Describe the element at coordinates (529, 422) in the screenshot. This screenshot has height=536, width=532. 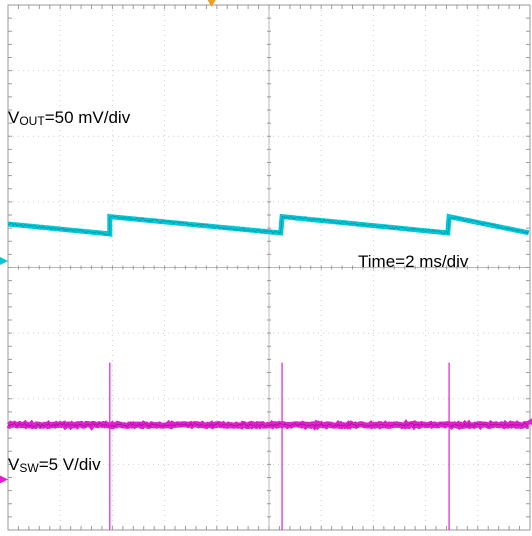
I see `trigger-level-marker` at that location.